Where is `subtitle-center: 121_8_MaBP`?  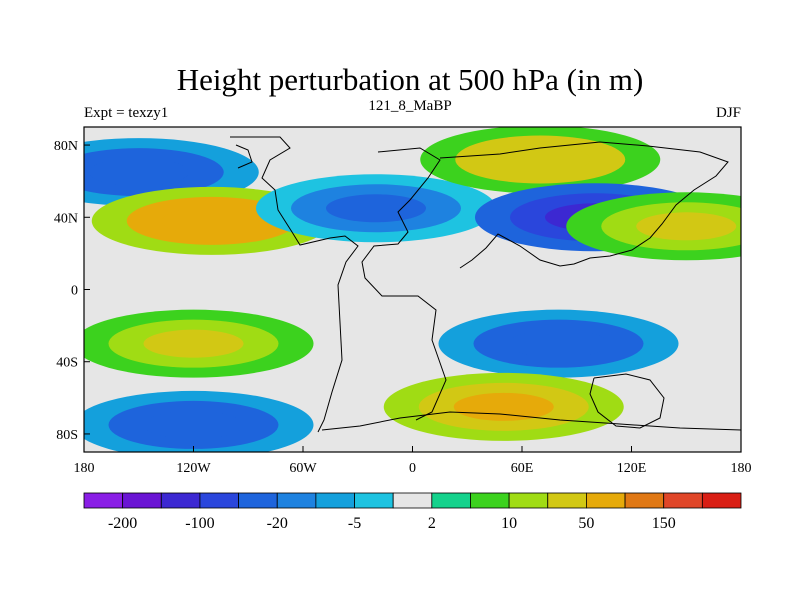
subtitle-center: 121_8_MaBP is located at coordinates (409, 106).